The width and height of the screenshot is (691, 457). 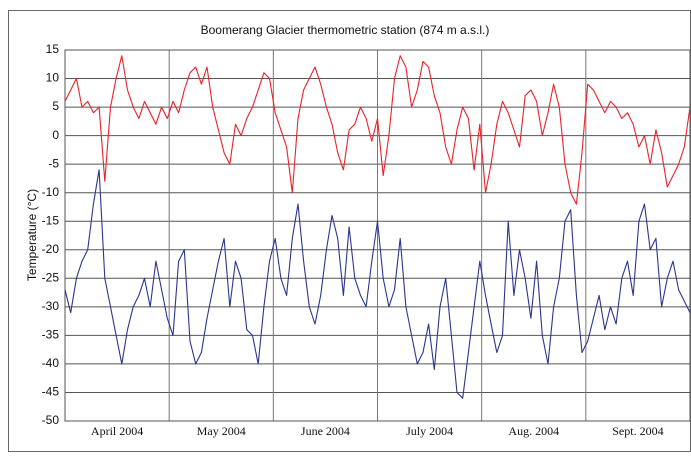 I want to click on y-tick-label: -30, so click(x=51, y=306).